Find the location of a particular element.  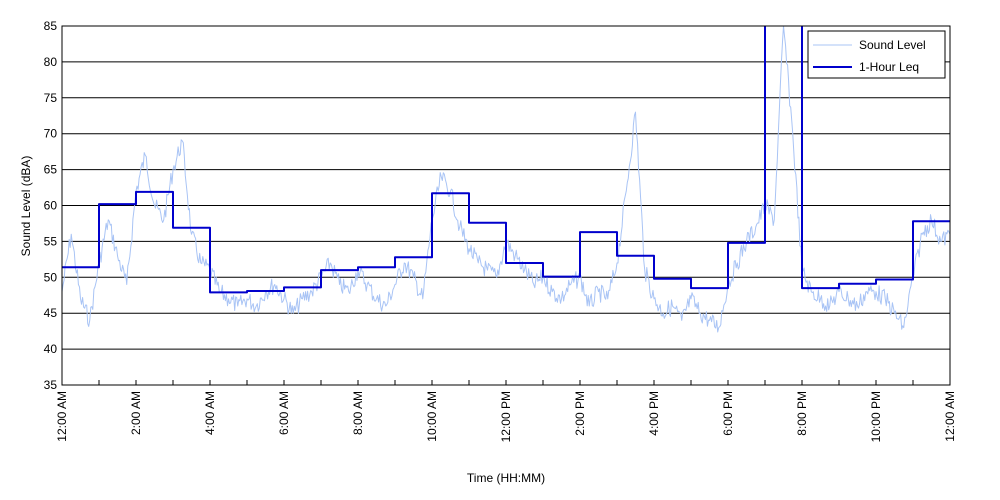

x-tick-label: 8:00 PM is located at coordinates (802, 413).